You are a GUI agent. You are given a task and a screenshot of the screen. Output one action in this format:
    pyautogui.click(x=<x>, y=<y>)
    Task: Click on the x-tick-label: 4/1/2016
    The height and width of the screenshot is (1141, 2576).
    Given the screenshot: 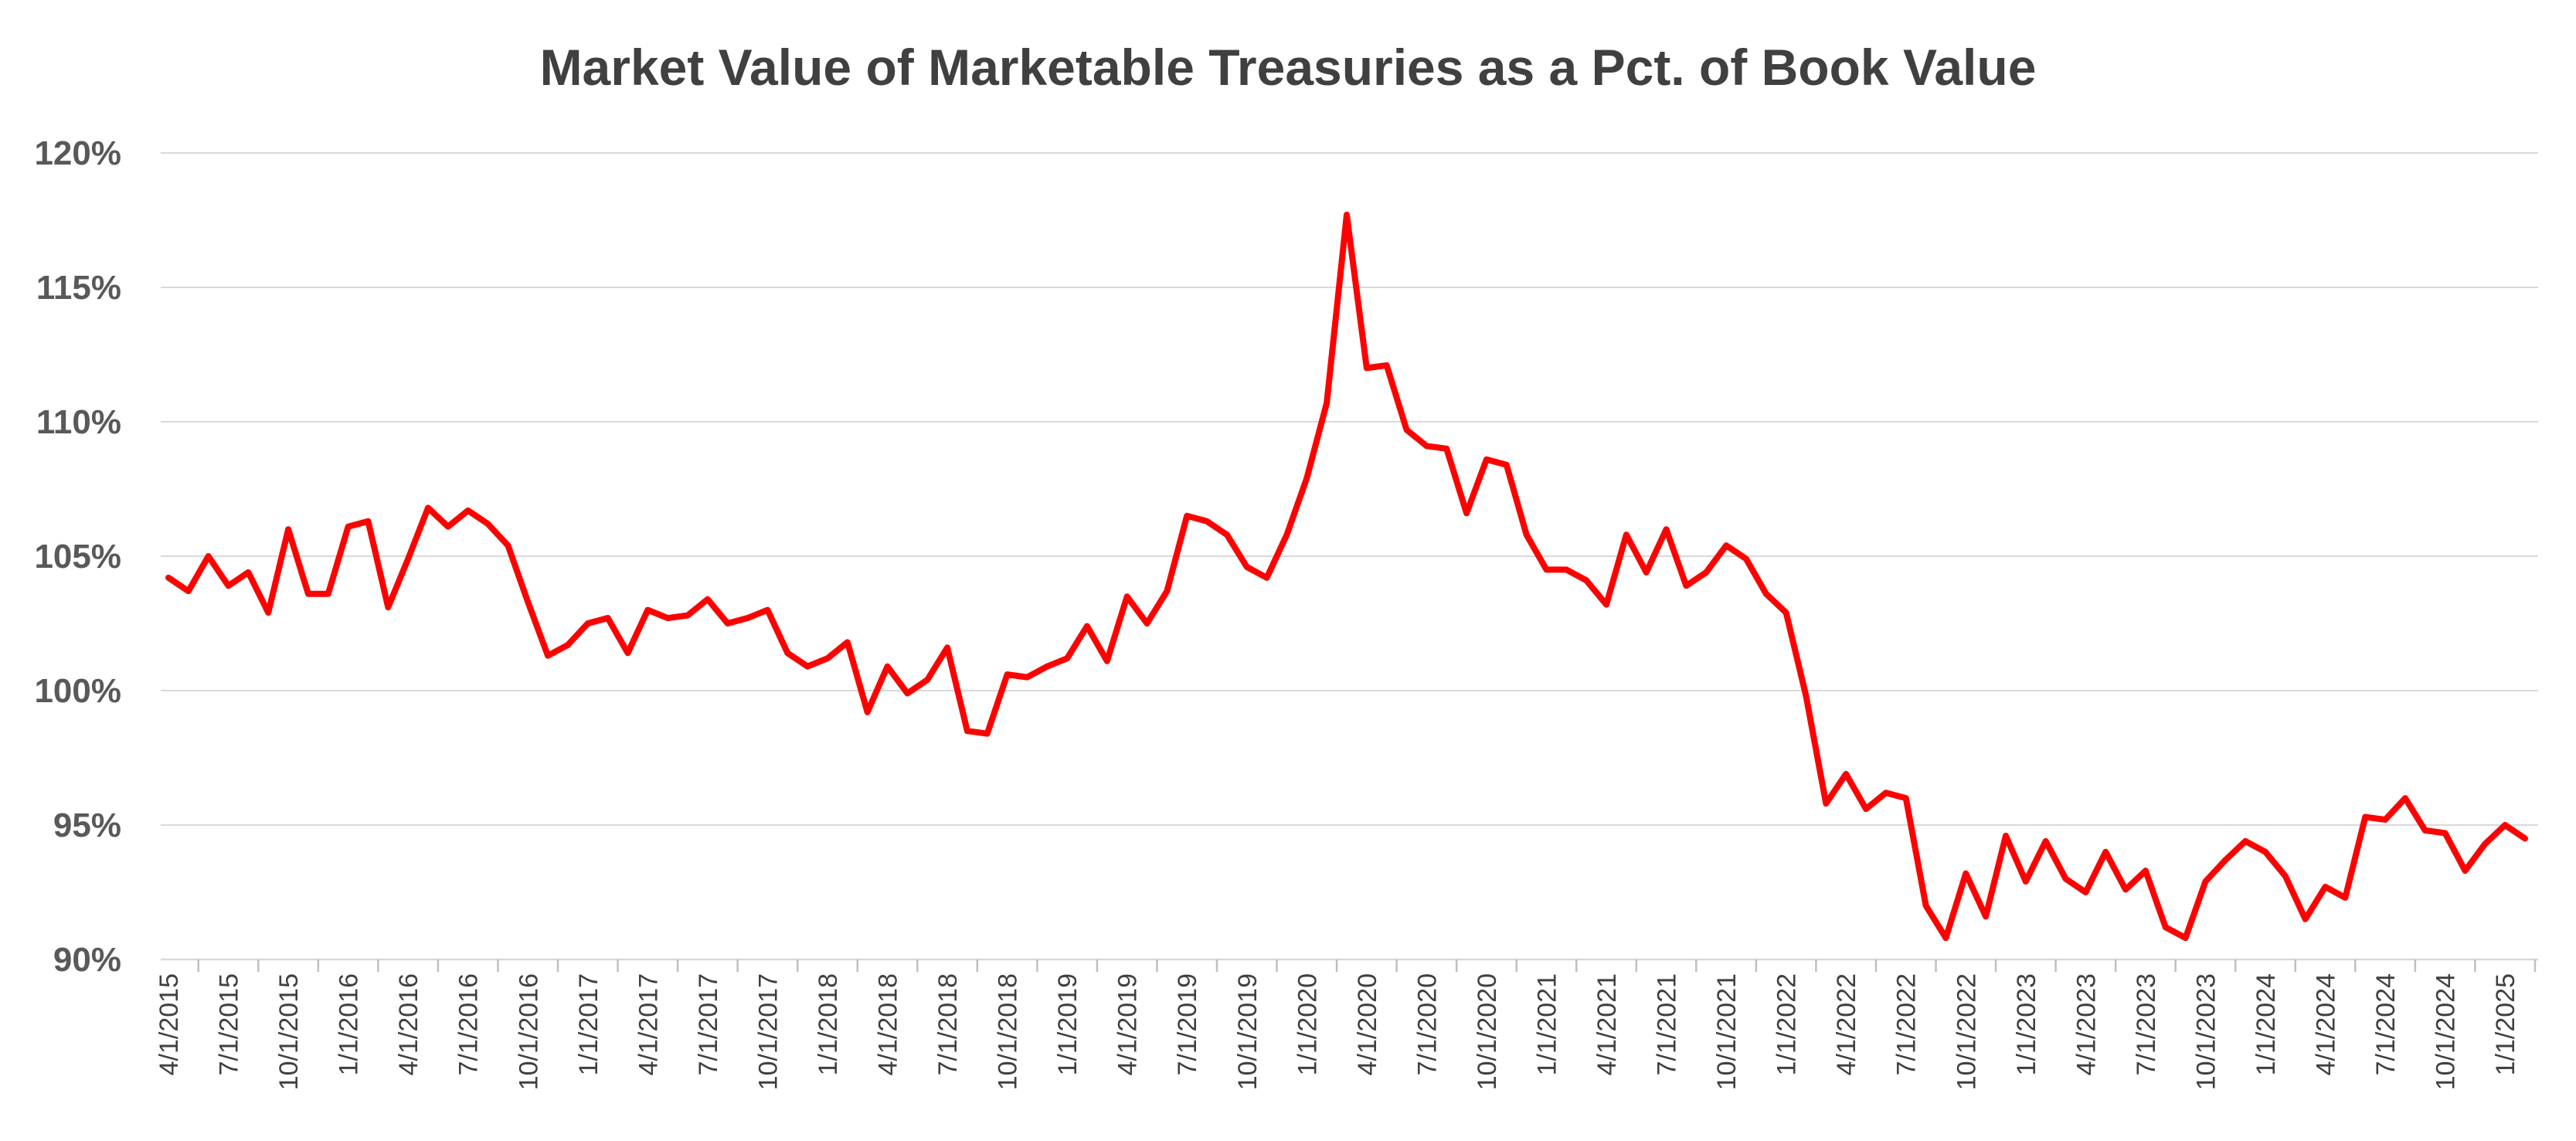 What is the action you would take?
    pyautogui.click(x=408, y=1024)
    